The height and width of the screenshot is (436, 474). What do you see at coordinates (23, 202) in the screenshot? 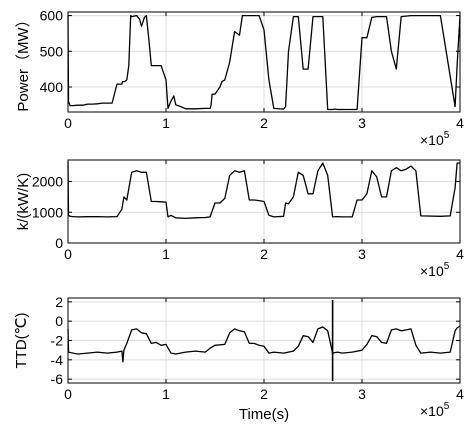
I see `y-axis-label: k/(kW/K)` at bounding box center [23, 202].